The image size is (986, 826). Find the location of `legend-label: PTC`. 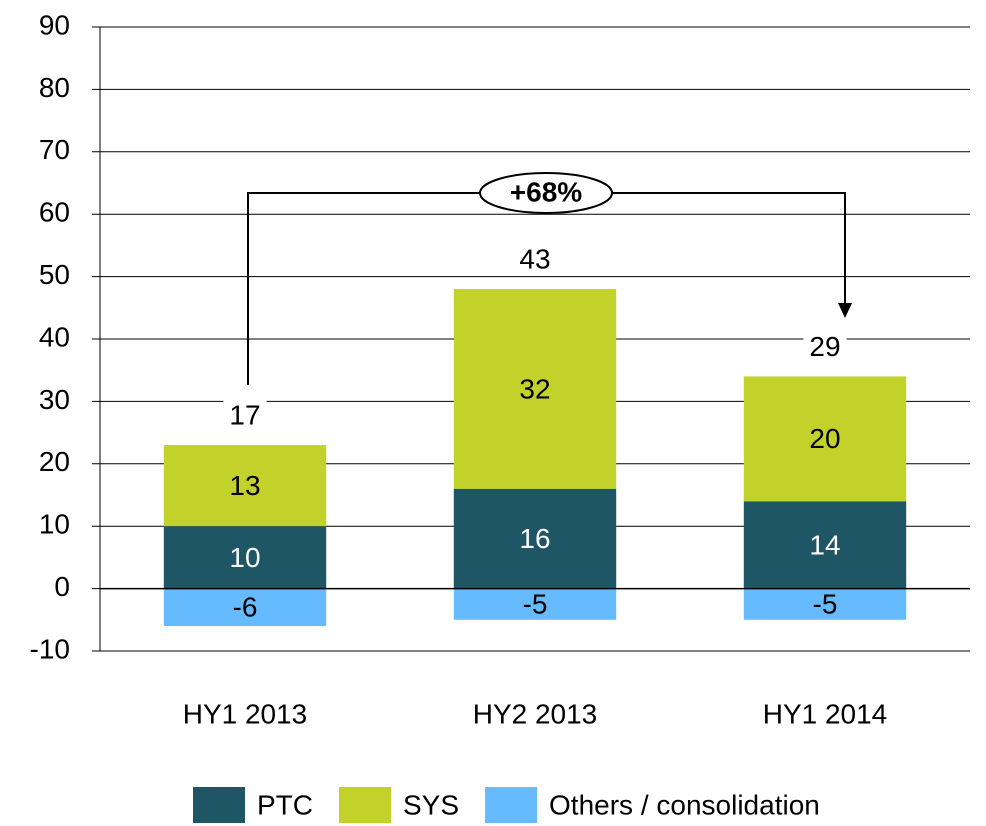

legend-label: PTC is located at coordinates (285, 804).